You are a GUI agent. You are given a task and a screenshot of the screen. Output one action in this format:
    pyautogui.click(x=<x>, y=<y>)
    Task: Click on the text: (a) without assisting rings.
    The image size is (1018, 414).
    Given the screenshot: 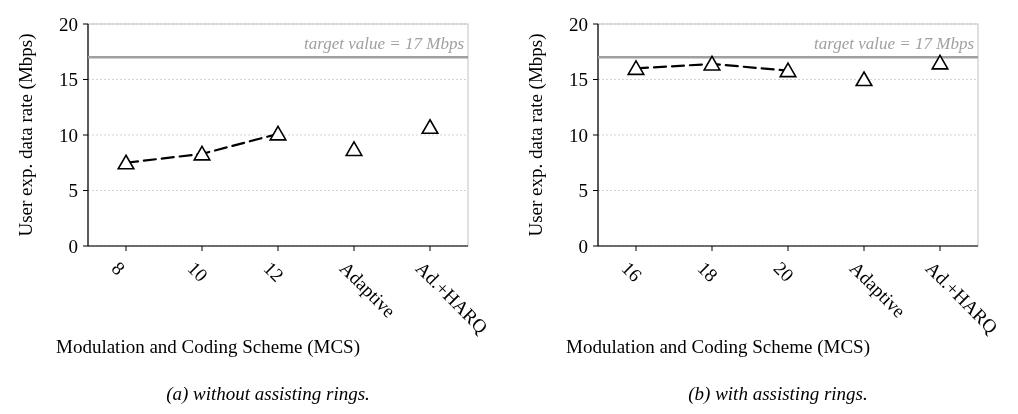 What is the action you would take?
    pyautogui.click(x=268, y=394)
    